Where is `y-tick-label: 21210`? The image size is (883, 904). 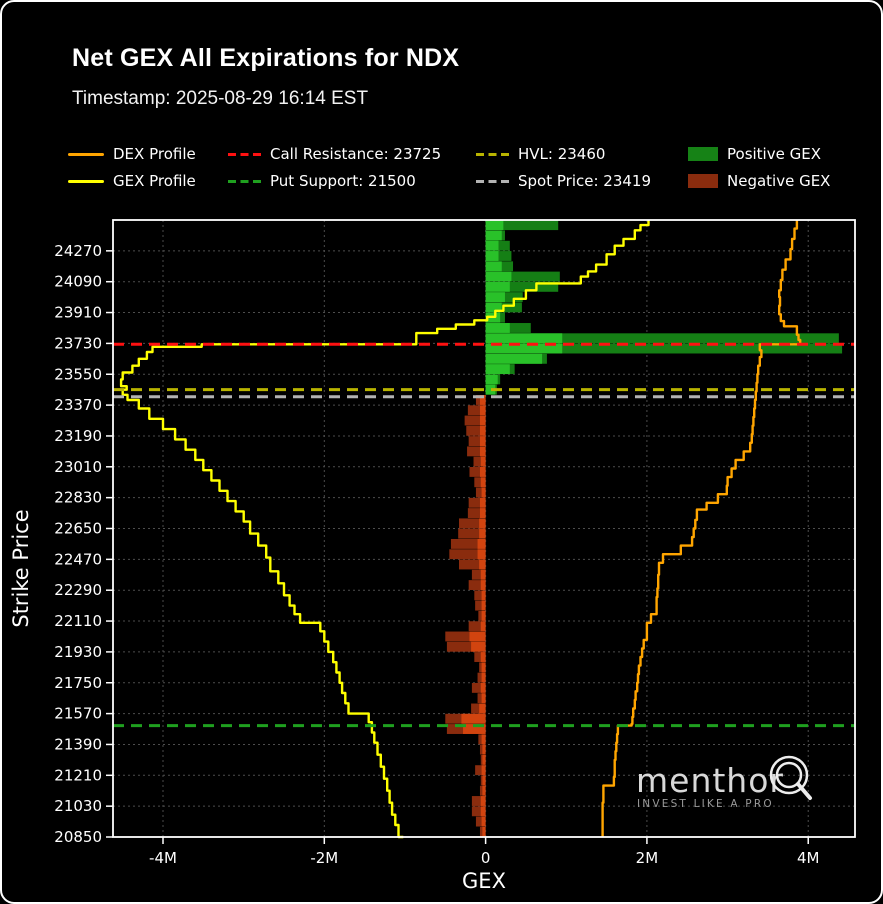 y-tick-label: 21210 is located at coordinates (78, 775).